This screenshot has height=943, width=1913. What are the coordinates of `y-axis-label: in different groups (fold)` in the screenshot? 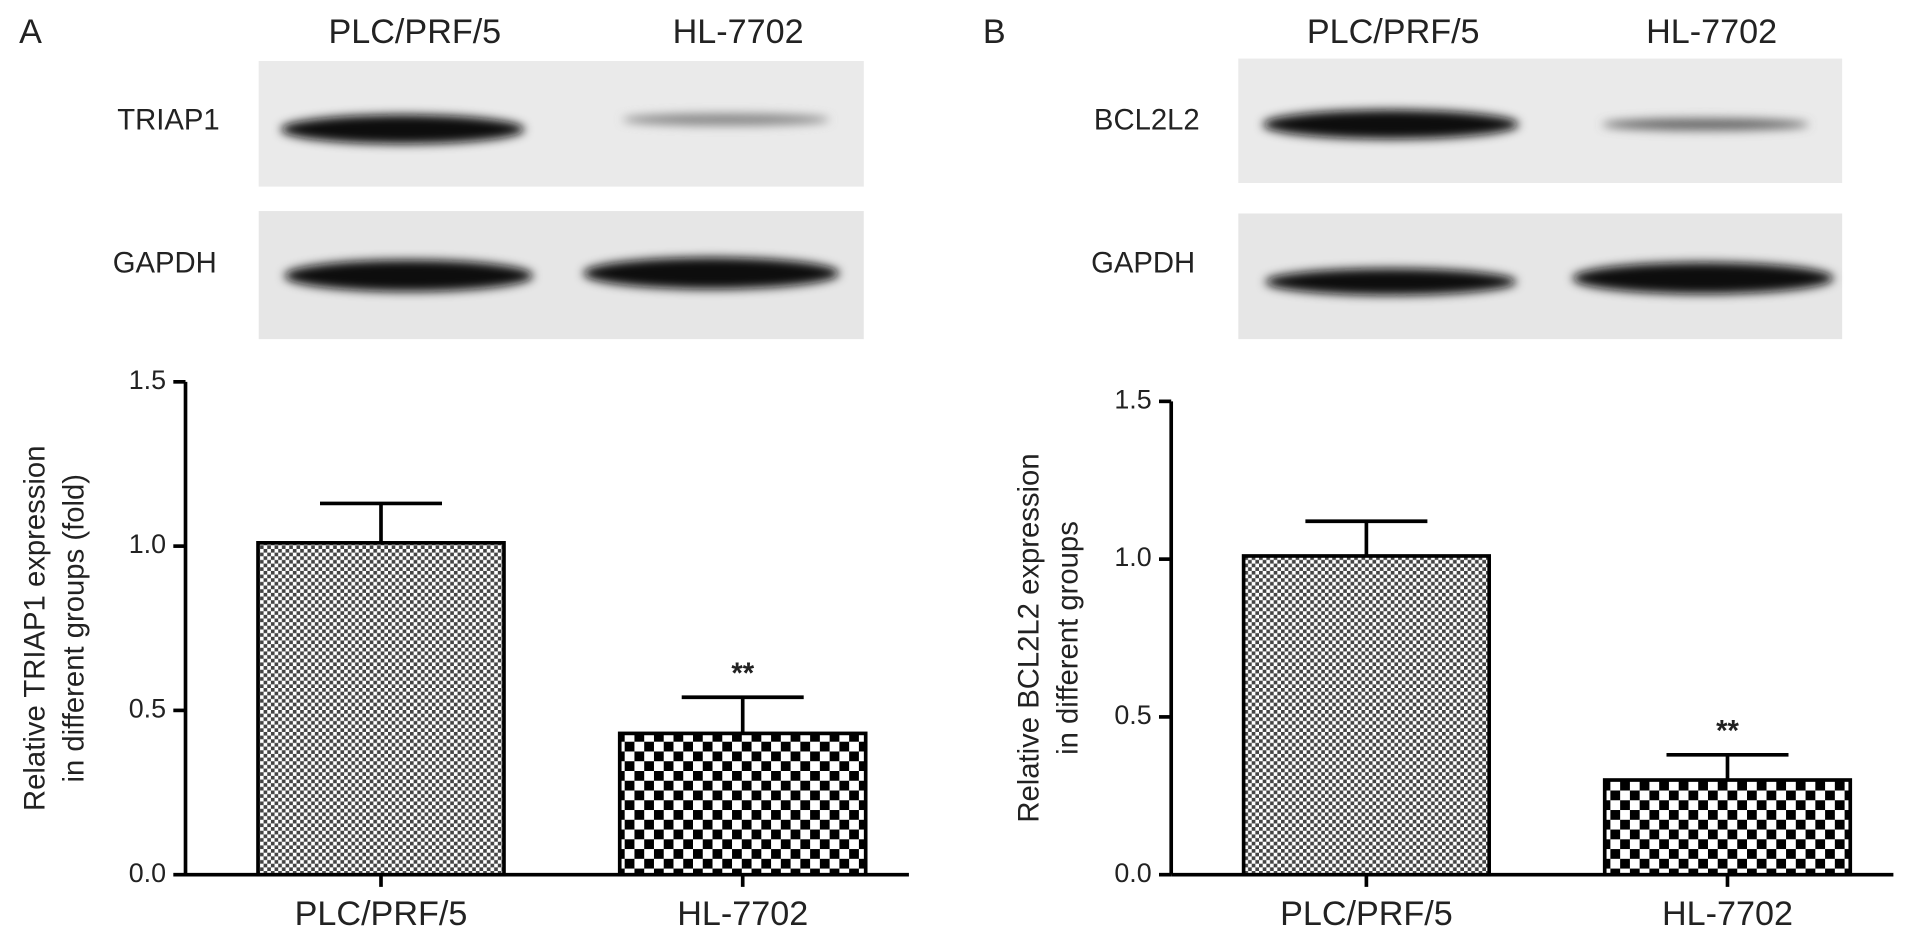 It's located at (74, 628).